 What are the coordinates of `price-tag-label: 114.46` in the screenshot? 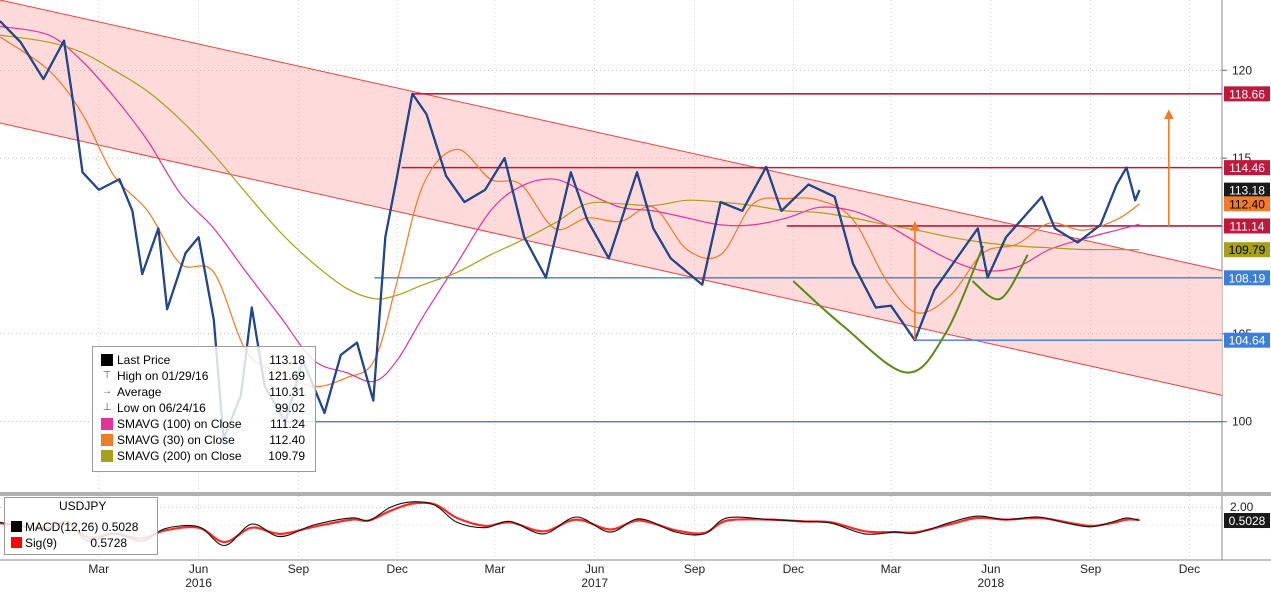 It's located at (1247, 168).